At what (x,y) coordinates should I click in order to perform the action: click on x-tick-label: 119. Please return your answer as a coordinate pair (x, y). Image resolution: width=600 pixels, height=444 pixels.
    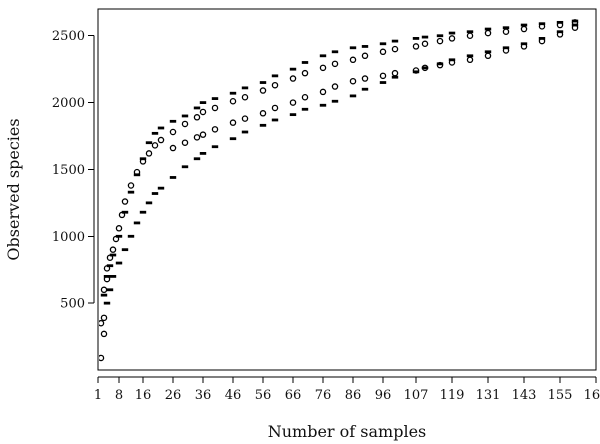
    Looking at the image, I should click on (452, 395).